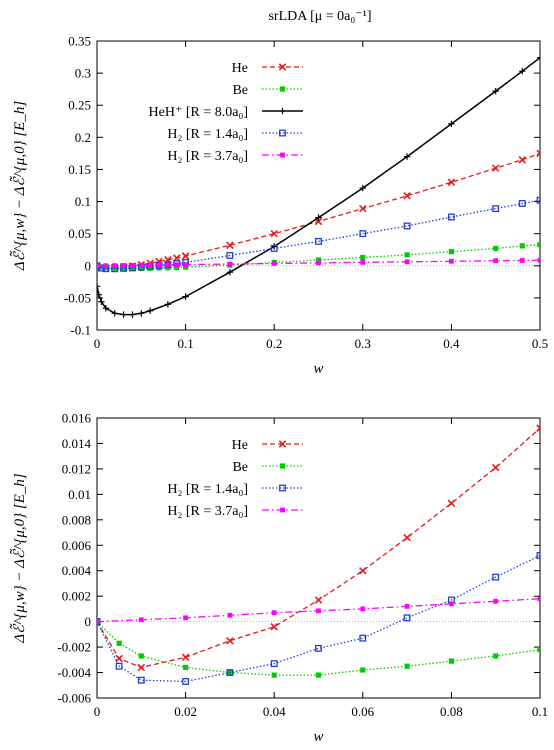 The image size is (554, 750). What do you see at coordinates (363, 343) in the screenshot?
I see `x-tick-label: 0.3` at bounding box center [363, 343].